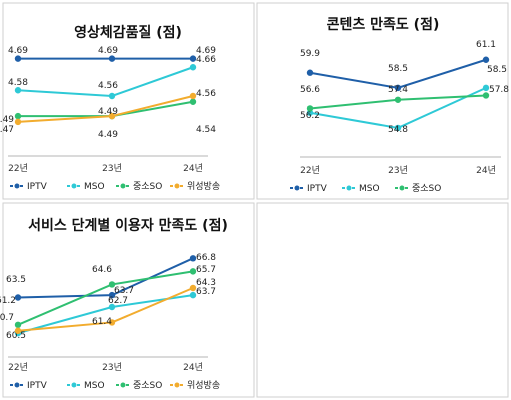 This screenshot has width=511, height=400. Describe the element at coordinates (8, 301) in the screenshot. I see `data-label: 61.2` at that location.